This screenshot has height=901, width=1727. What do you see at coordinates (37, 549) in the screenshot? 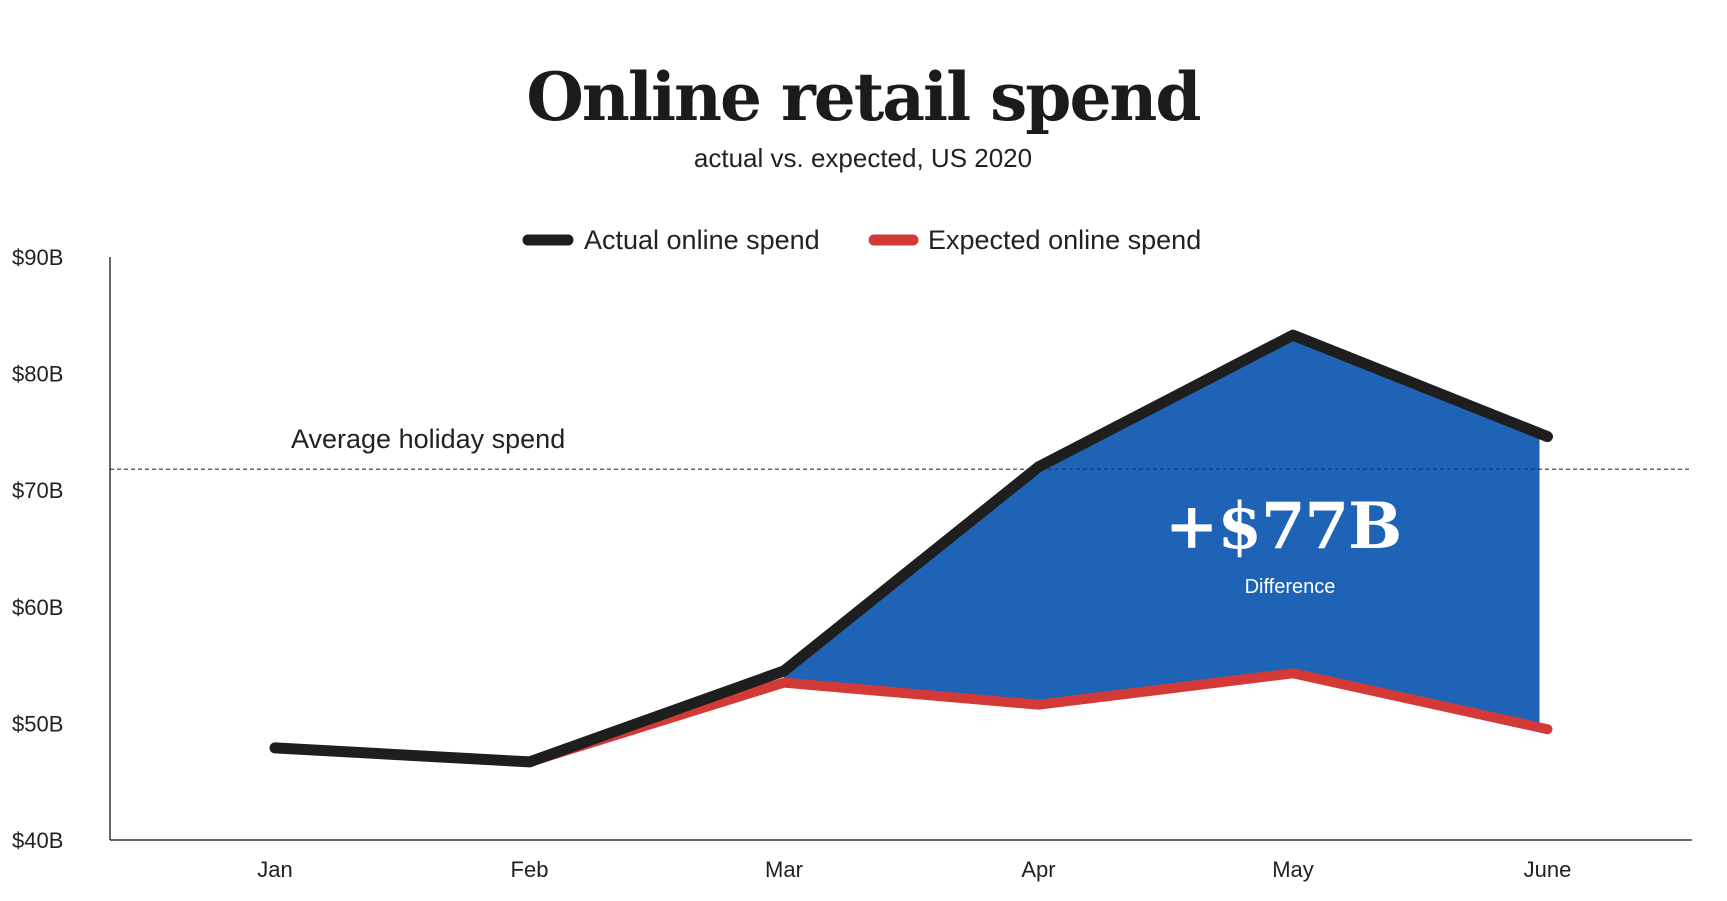
I see `y-axis-ticks: $40B $50B $60B $70B $80B $90B` at bounding box center [37, 549].